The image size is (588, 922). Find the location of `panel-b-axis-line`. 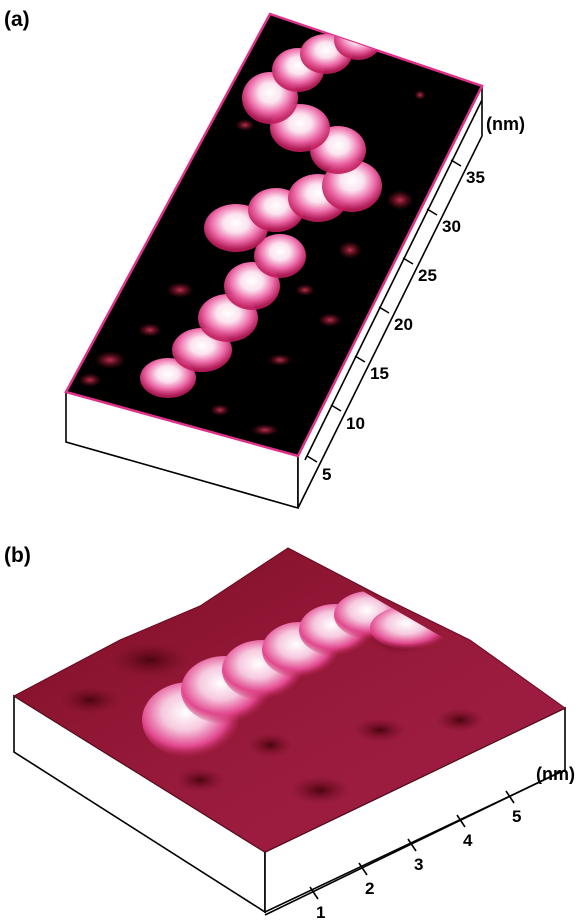

panel-b-axis-line is located at coordinates (412, 843).